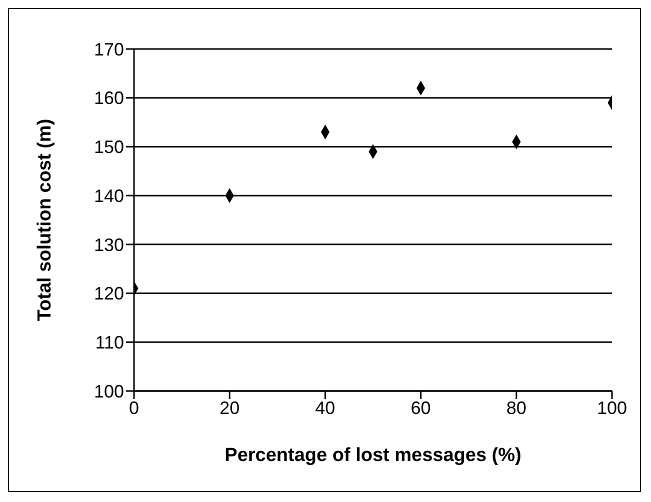  I want to click on x-tick-label: 80, so click(516, 408).